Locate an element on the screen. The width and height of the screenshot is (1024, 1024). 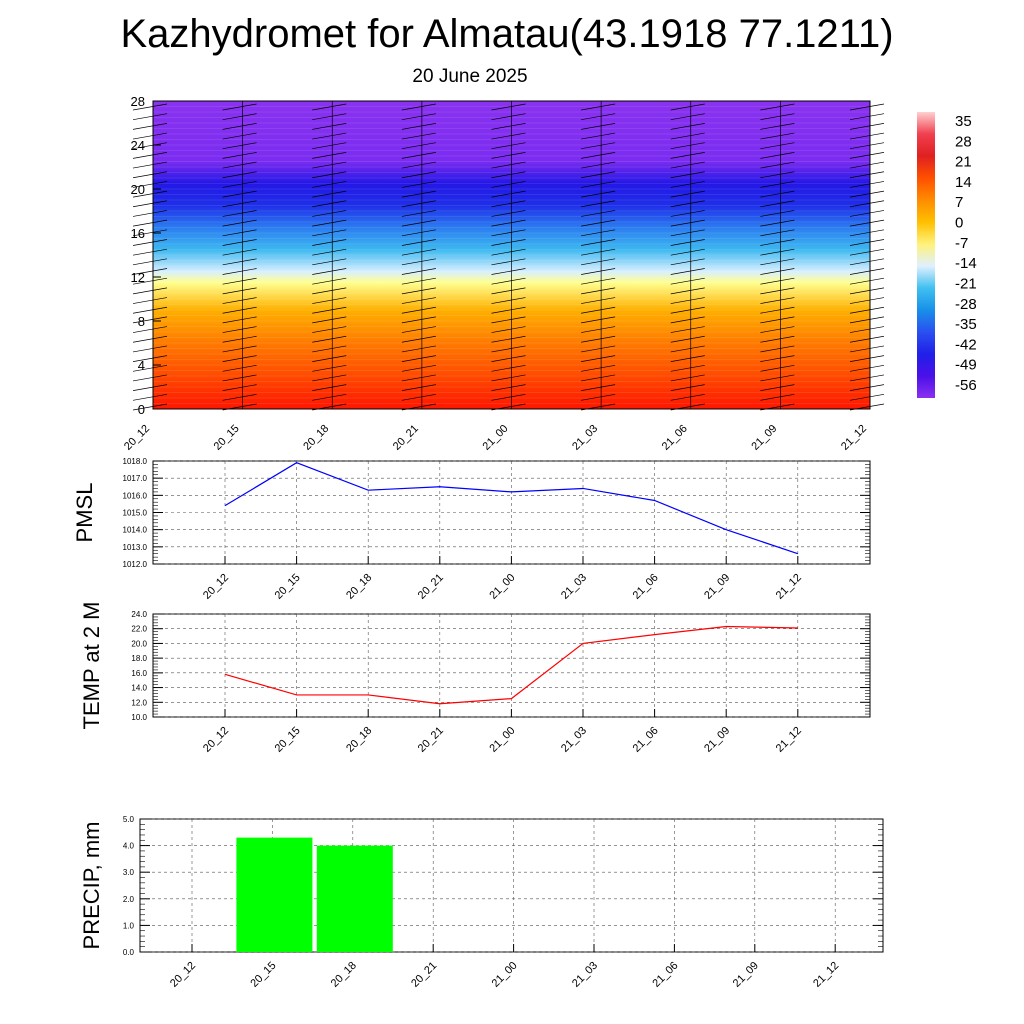
colorbar-label: -21 is located at coordinates (966, 283).